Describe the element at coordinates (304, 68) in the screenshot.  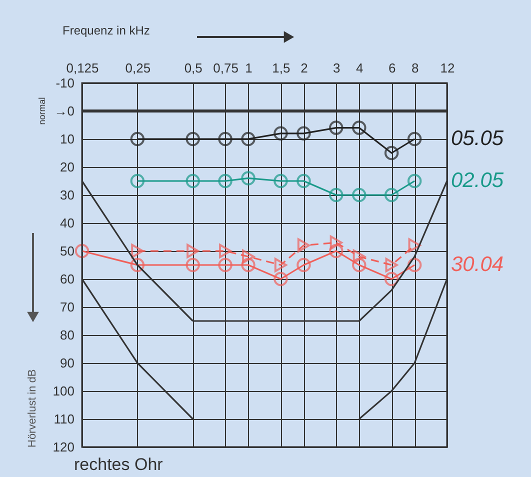
I see `x-tick-label: 2` at that location.